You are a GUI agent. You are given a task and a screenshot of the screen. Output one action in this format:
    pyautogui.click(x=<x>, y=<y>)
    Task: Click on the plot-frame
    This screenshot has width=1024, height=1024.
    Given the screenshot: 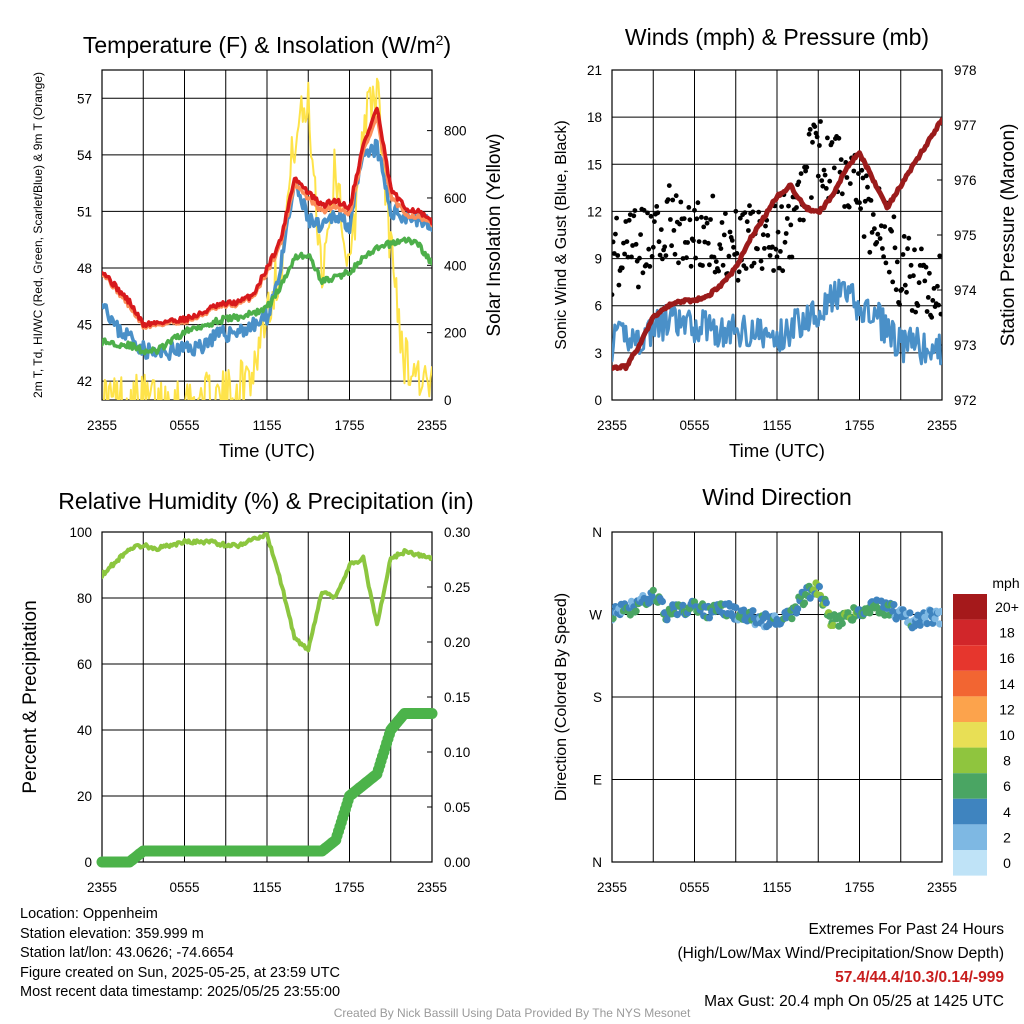 What is the action you would take?
    pyautogui.click(x=267, y=235)
    